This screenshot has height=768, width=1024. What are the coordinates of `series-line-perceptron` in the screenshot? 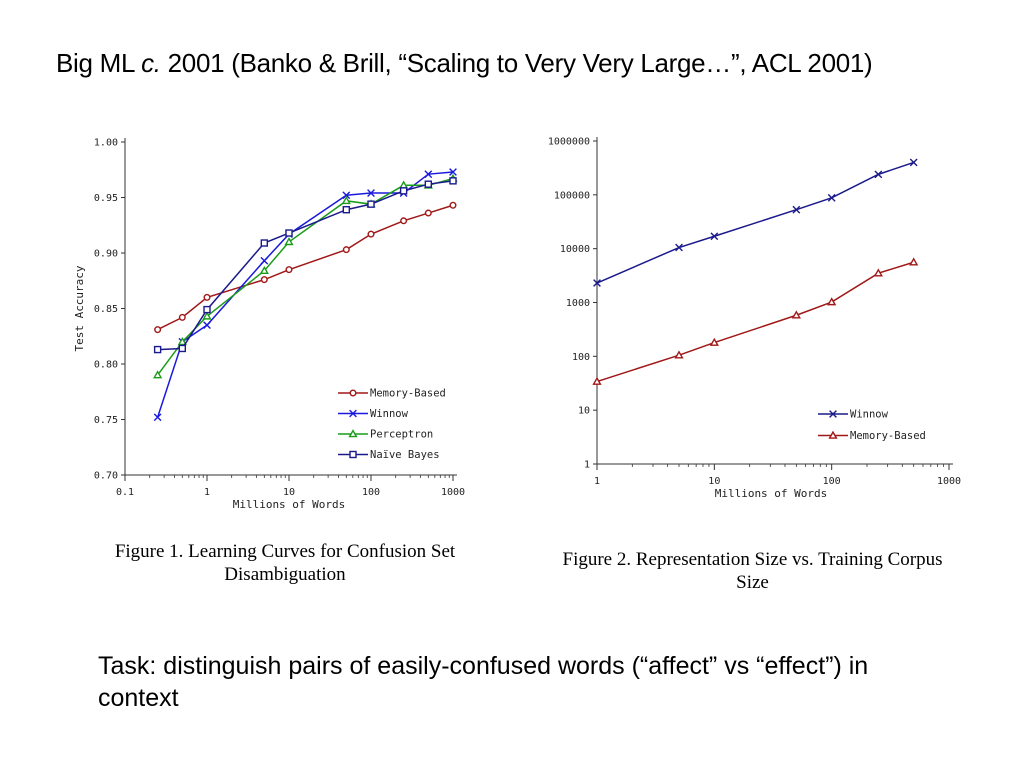 It's located at (305, 276).